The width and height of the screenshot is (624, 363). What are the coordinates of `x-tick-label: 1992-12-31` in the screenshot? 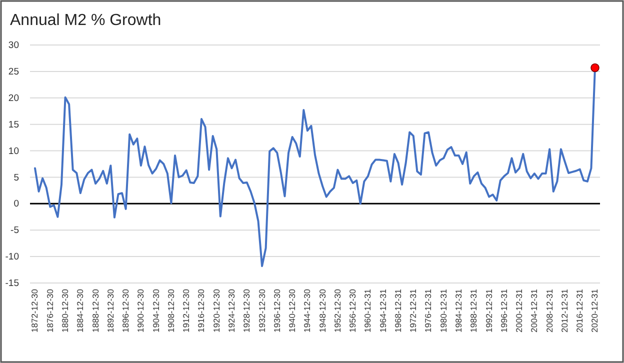 It's located at (489, 310).